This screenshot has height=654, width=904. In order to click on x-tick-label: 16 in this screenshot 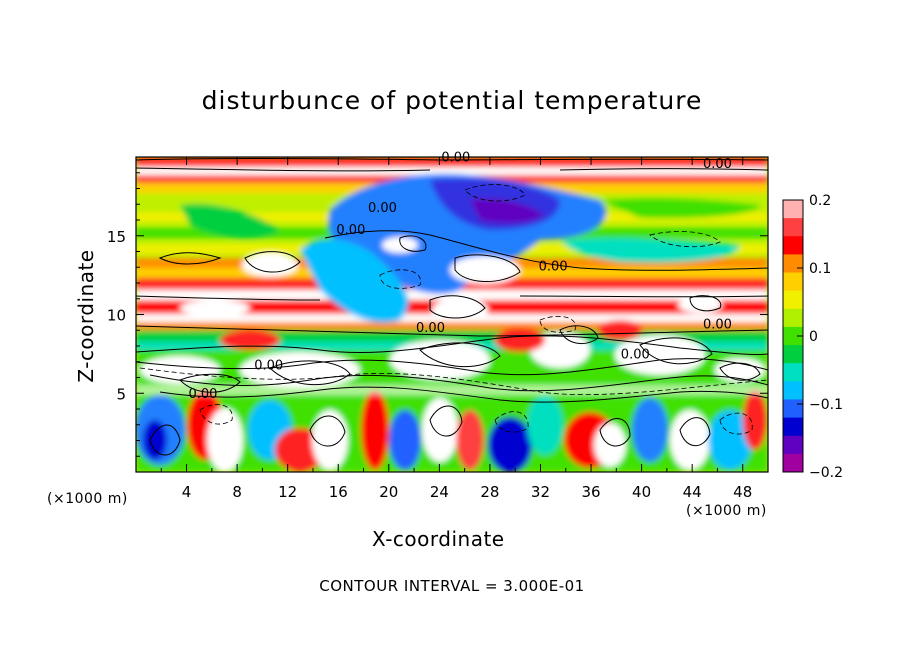, I will do `click(338, 492)`.